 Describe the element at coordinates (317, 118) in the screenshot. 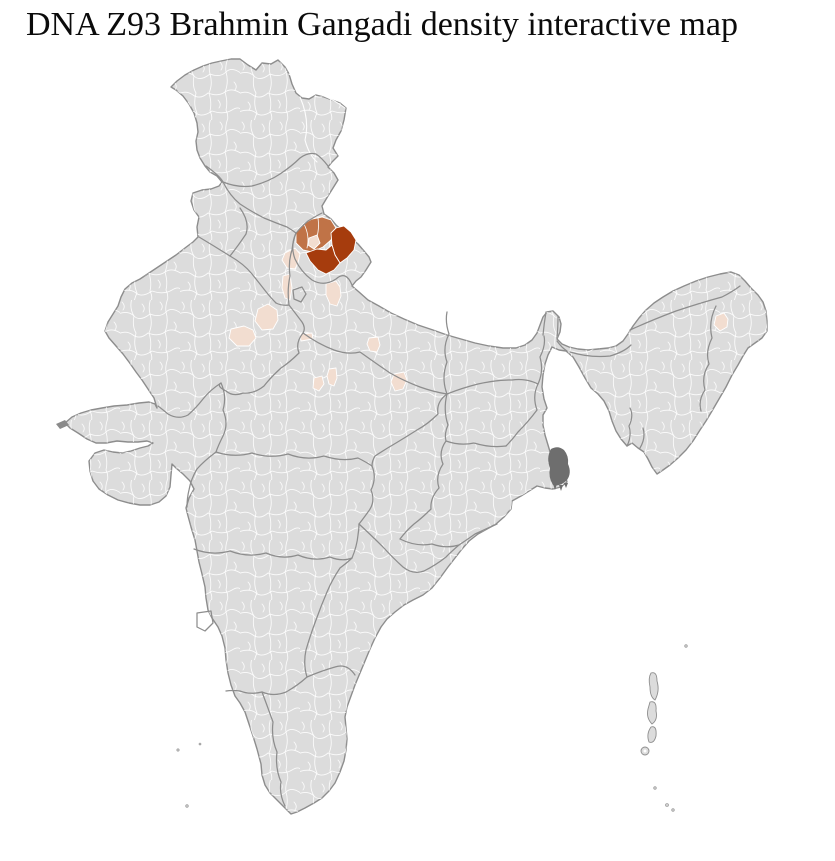

I see `kashmir-claim-lines` at that location.